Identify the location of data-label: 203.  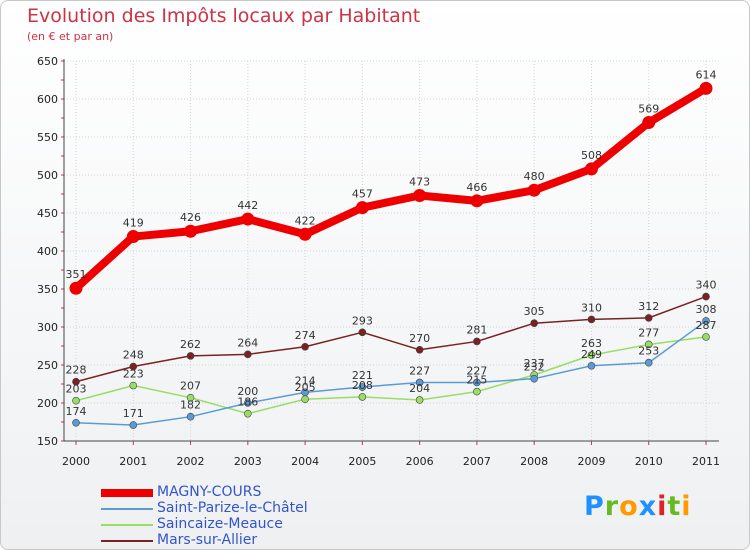
(76, 389).